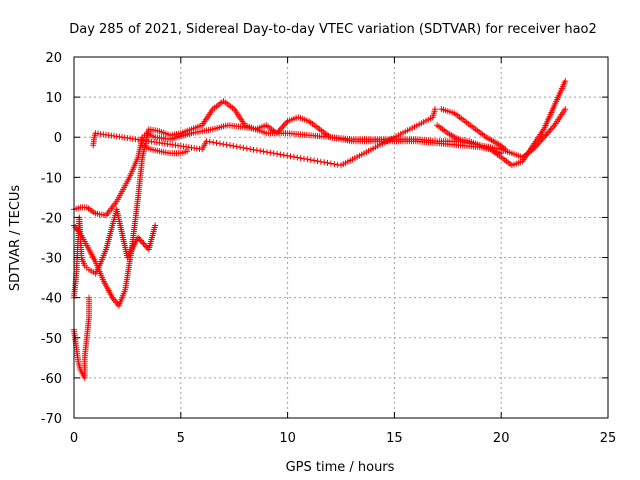 The width and height of the screenshot is (640, 480). What do you see at coordinates (51, 218) in the screenshot?
I see `y-tick-label: -20` at bounding box center [51, 218].